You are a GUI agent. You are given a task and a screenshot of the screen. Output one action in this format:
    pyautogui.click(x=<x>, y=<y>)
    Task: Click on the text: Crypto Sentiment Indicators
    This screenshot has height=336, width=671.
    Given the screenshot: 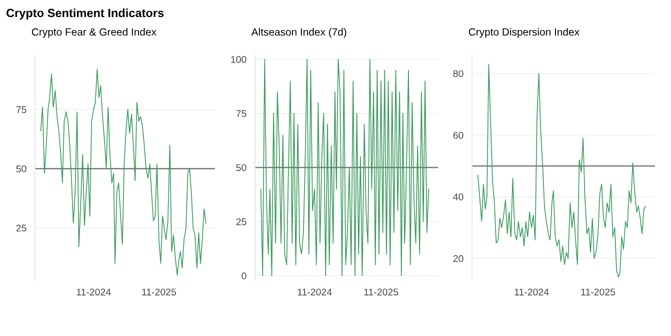 What is the action you would take?
    pyautogui.click(x=85, y=14)
    